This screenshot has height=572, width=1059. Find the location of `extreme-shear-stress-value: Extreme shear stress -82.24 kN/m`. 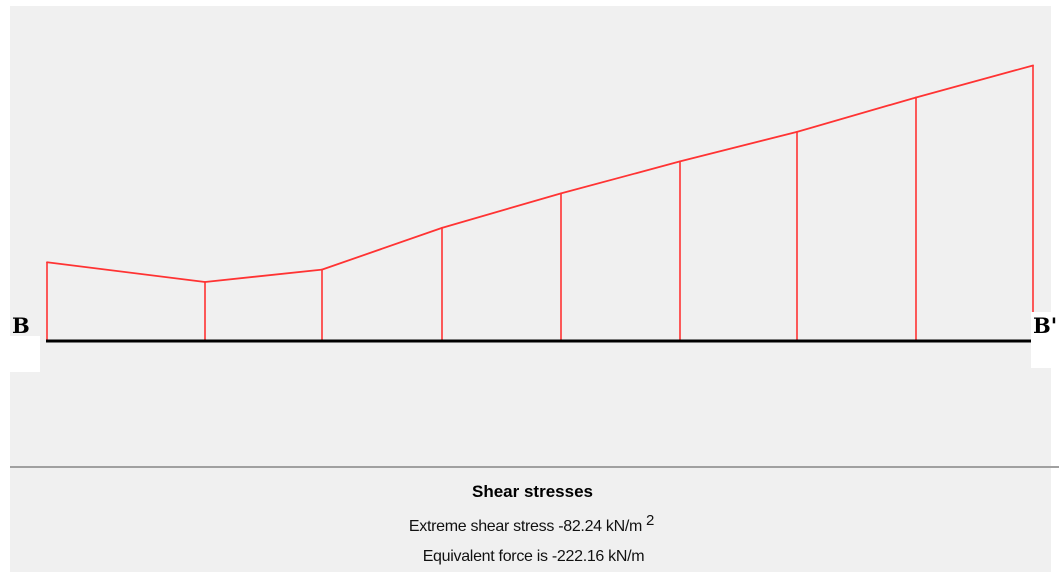

extreme-shear-stress-value: Extreme shear stress -82.24 kN/m is located at coordinates (525, 526).